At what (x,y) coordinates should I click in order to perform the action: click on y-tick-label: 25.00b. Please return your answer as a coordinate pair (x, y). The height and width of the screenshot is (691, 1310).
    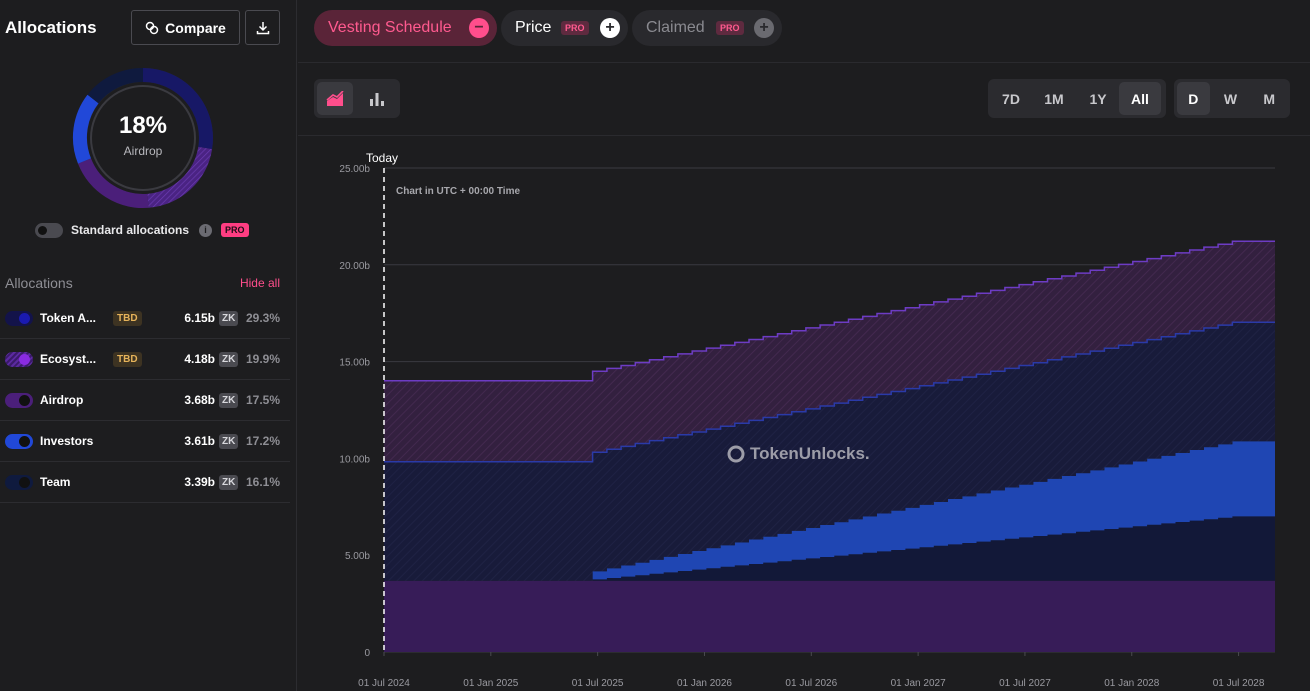
    Looking at the image, I should click on (354, 169).